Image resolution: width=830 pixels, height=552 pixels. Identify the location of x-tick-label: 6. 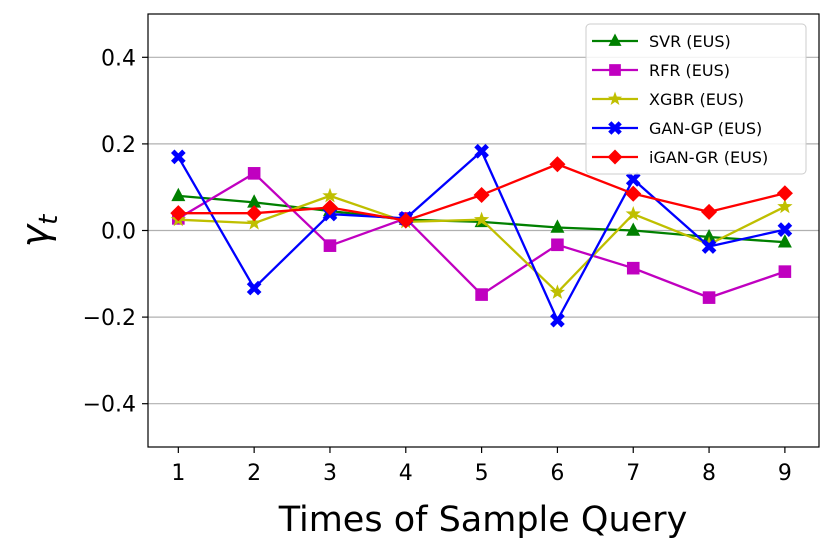
(557, 473).